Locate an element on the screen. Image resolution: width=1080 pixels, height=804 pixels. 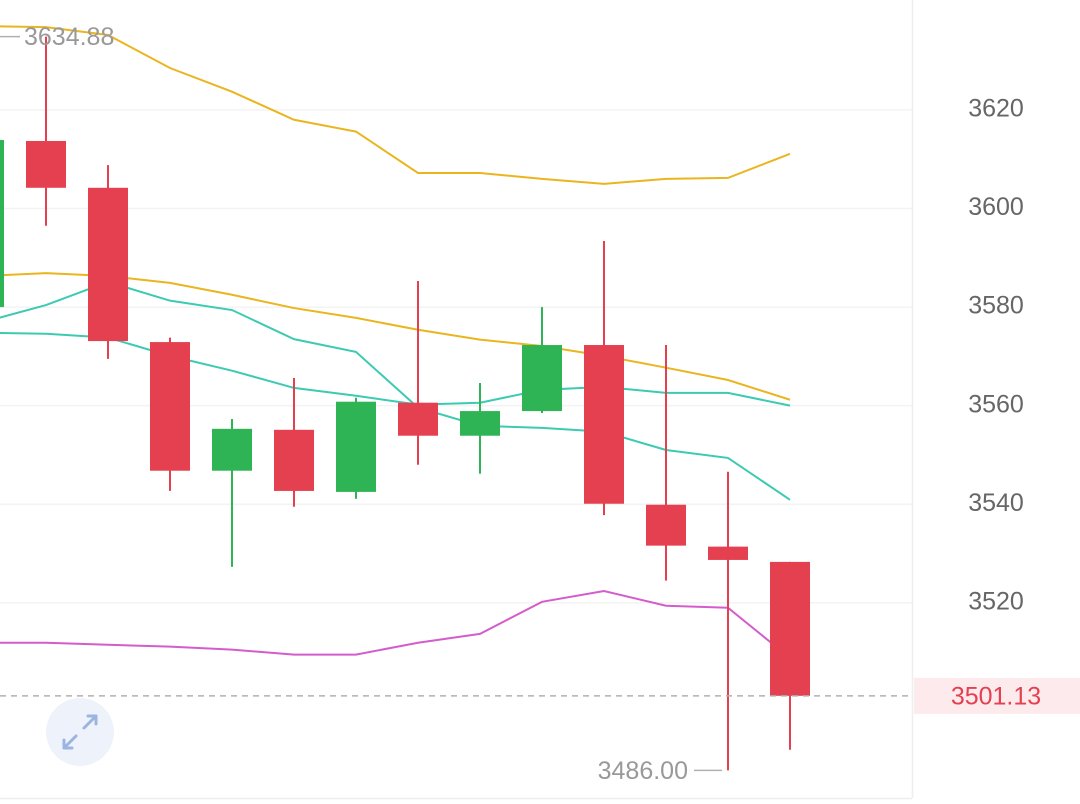
y-tick-label: 3600 is located at coordinates (996, 207).